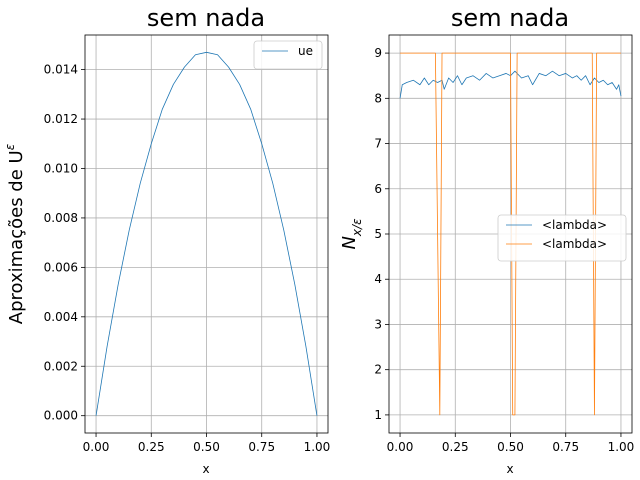 The width and height of the screenshot is (640, 480). Describe the element at coordinates (61, 168) in the screenshot. I see `y-tick-label: 0.010` at that location.